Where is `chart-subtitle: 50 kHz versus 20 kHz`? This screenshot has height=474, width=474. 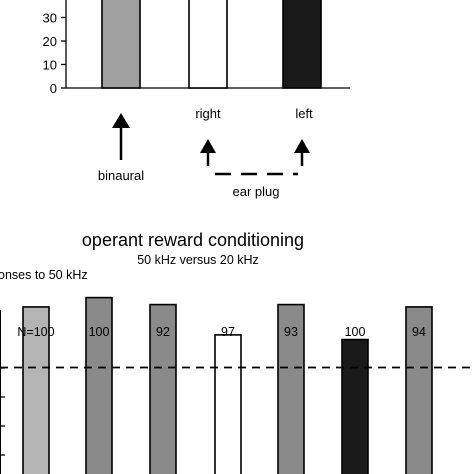 chart-subtitle: 50 kHz versus 20 kHz is located at coordinates (198, 260).